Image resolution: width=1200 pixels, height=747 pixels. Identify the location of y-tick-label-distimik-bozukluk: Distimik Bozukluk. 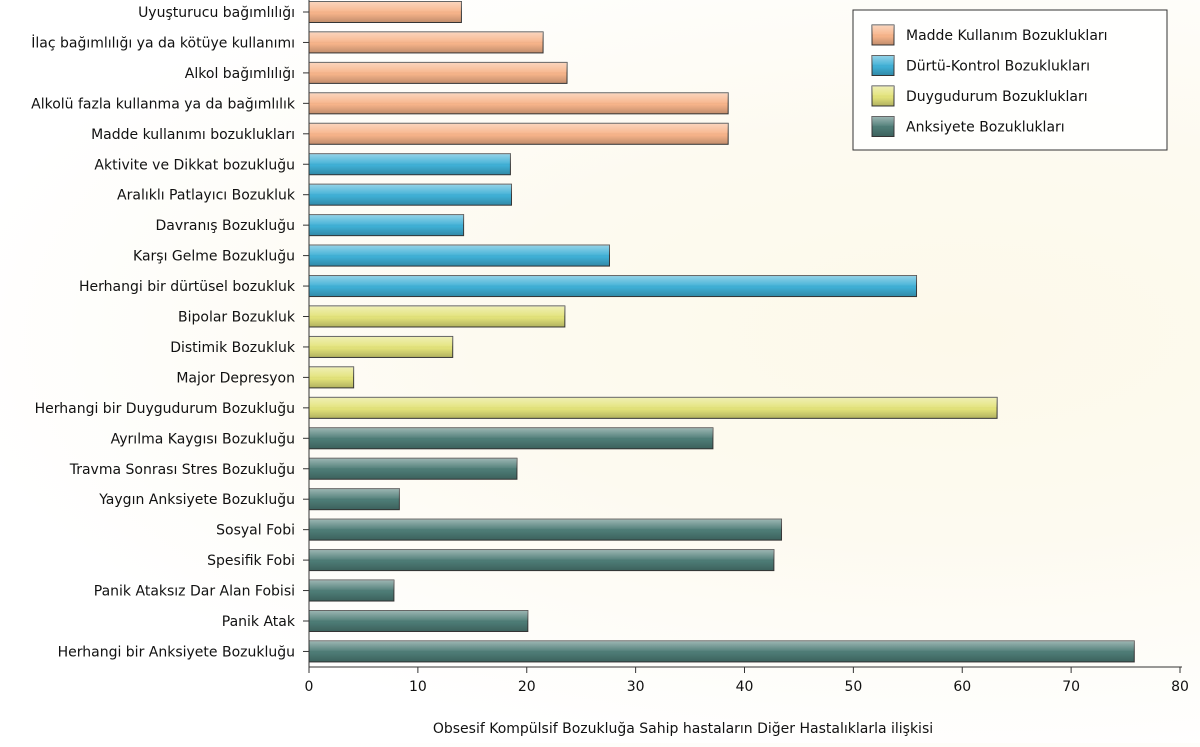
(233, 348).